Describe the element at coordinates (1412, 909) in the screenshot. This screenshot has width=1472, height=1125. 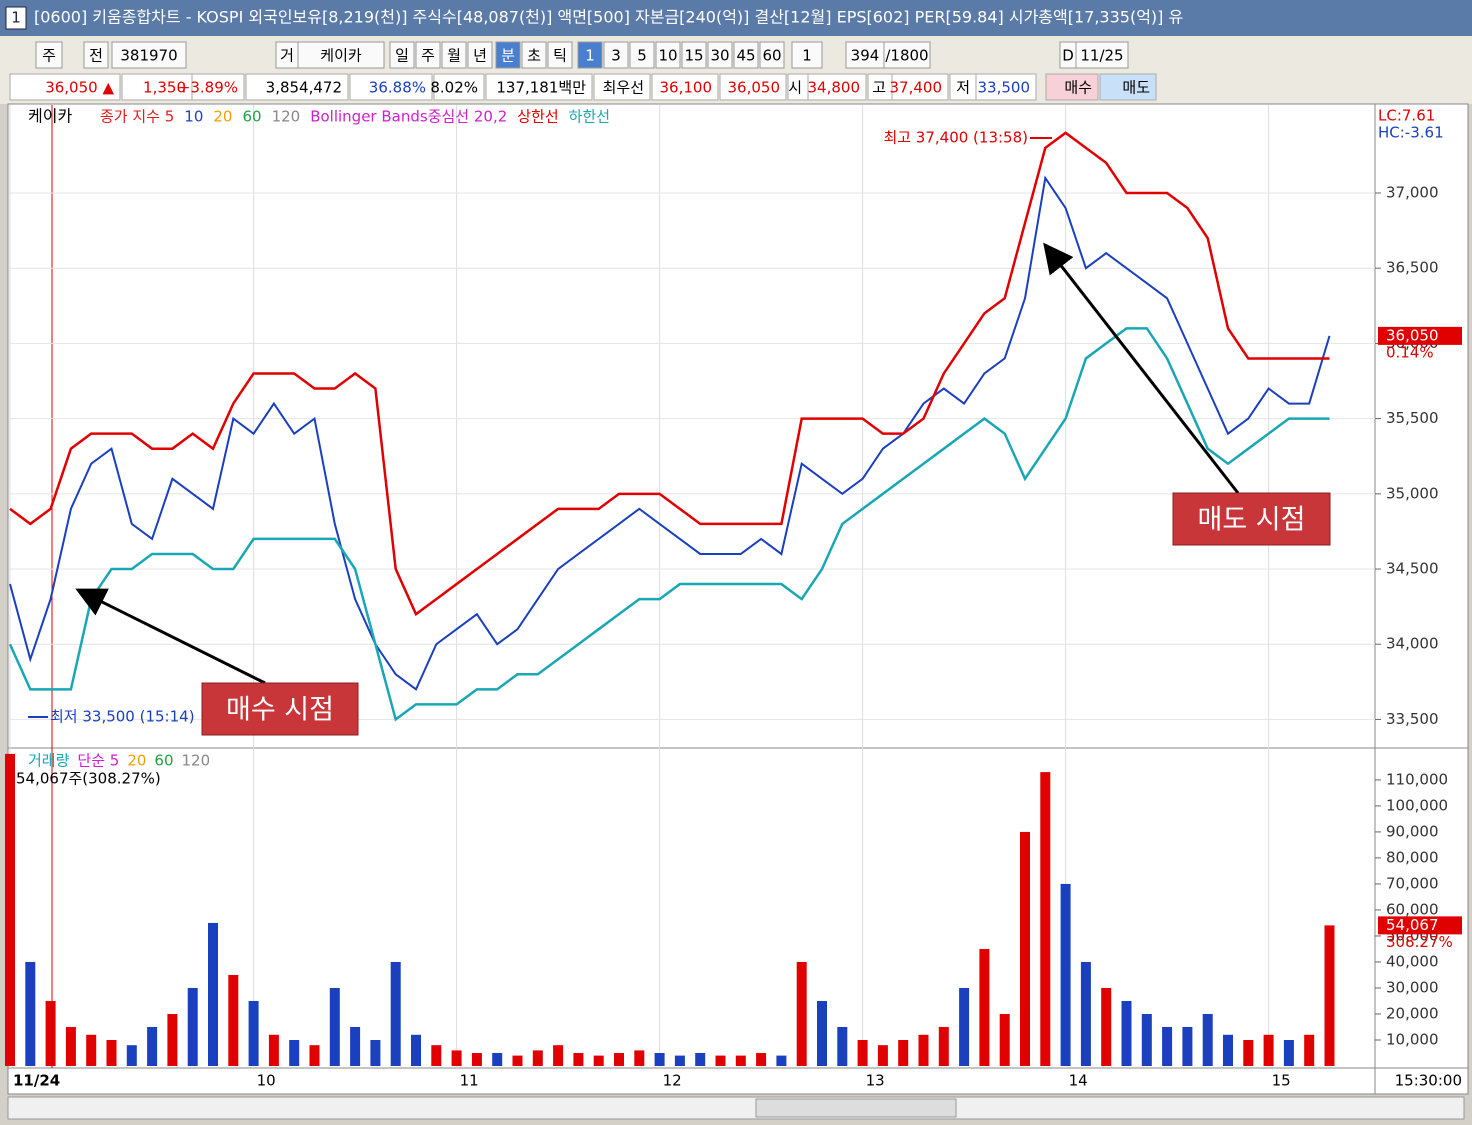
I see `y-tick-label: 60,000` at that location.